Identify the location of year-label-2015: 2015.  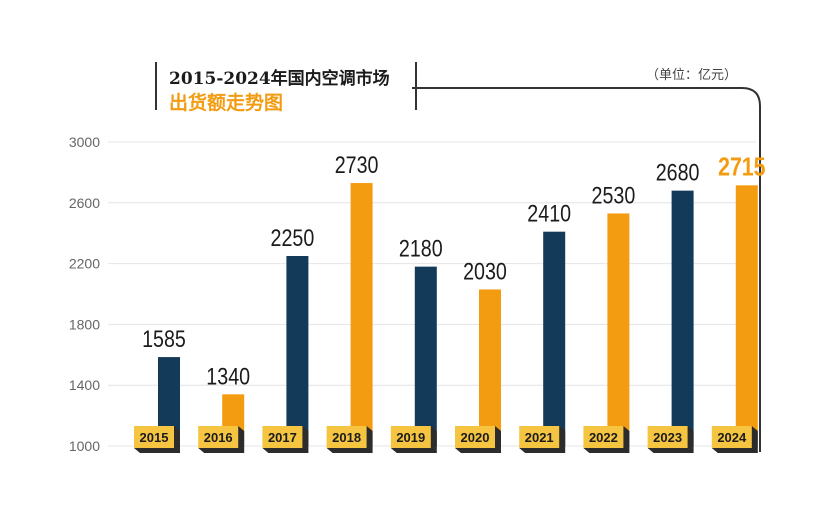
(154, 437).